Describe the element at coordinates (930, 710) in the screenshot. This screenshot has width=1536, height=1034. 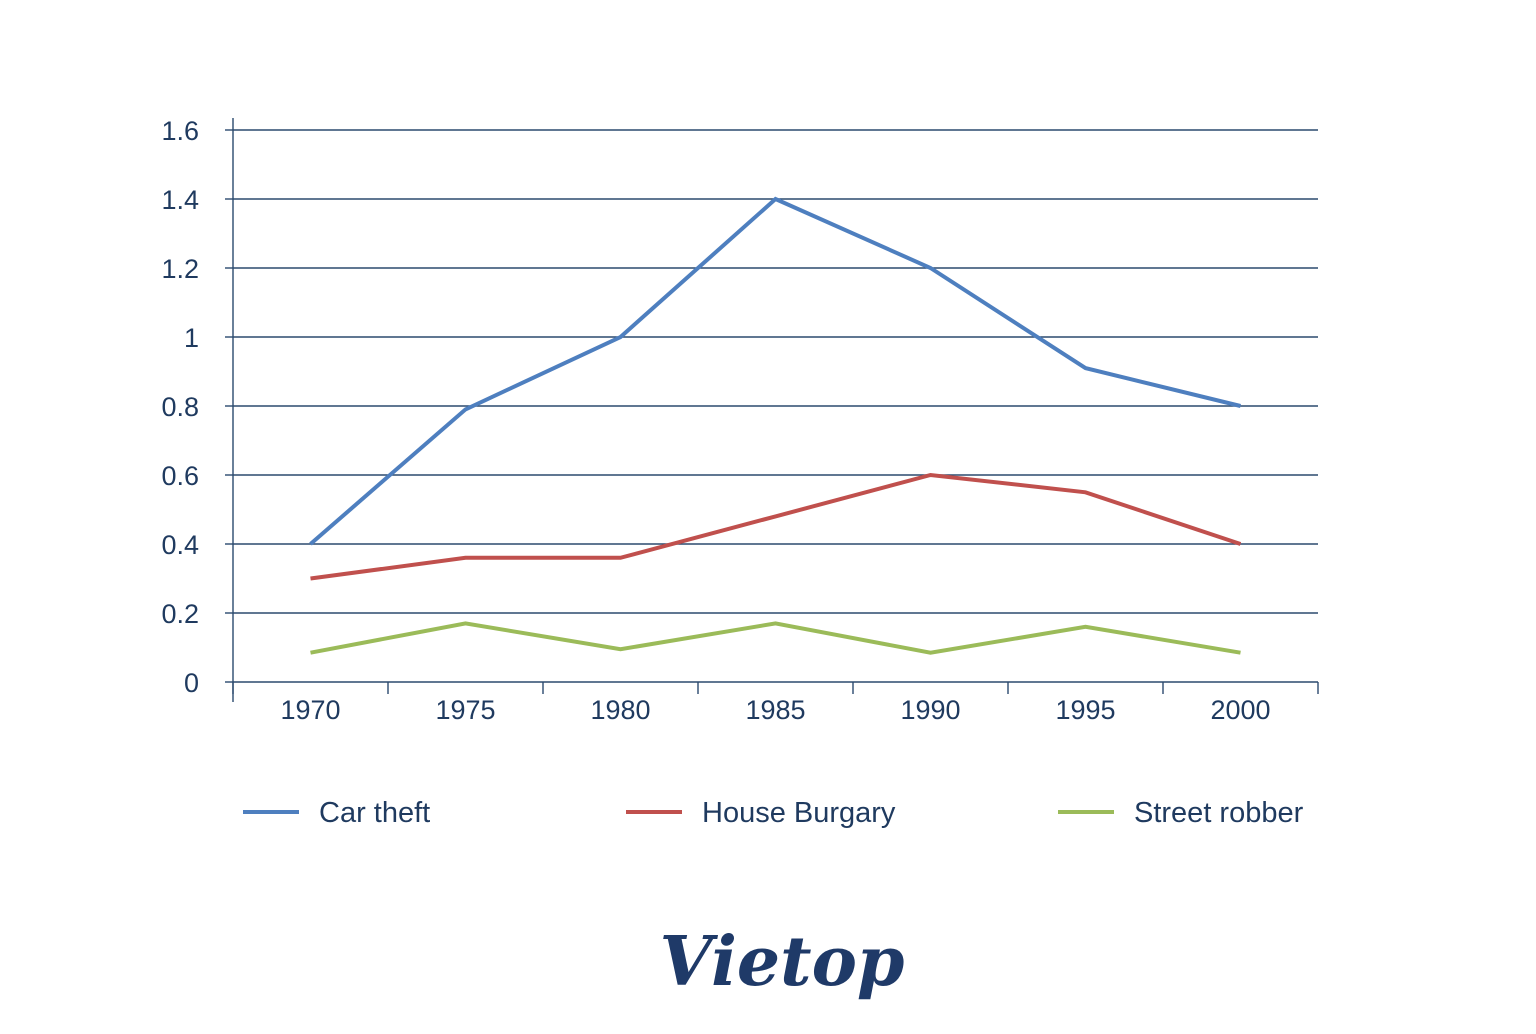
I see `x-tick-label: 1990` at that location.